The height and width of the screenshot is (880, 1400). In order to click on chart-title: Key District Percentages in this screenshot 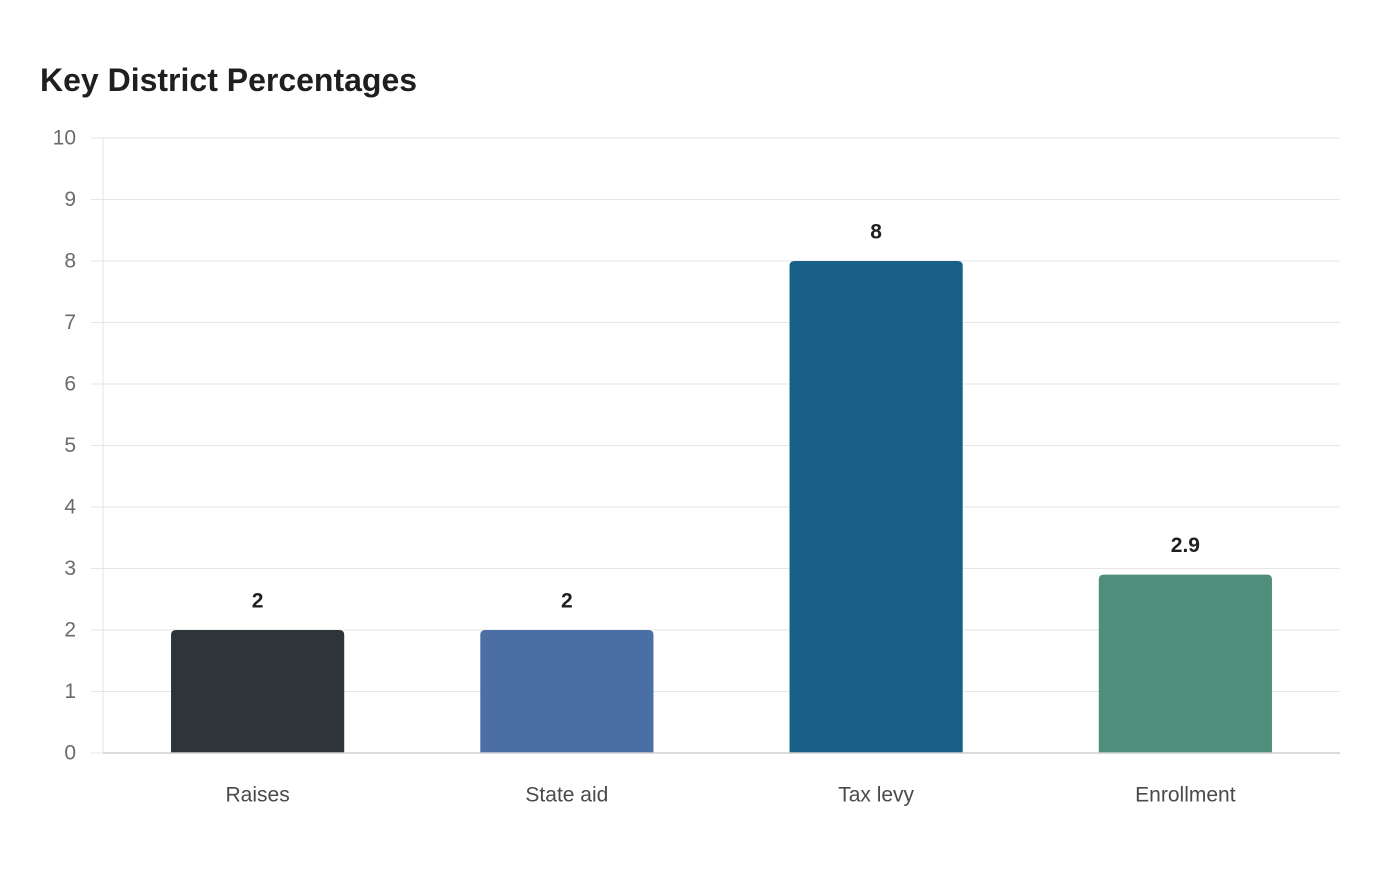, I will do `click(229, 80)`.